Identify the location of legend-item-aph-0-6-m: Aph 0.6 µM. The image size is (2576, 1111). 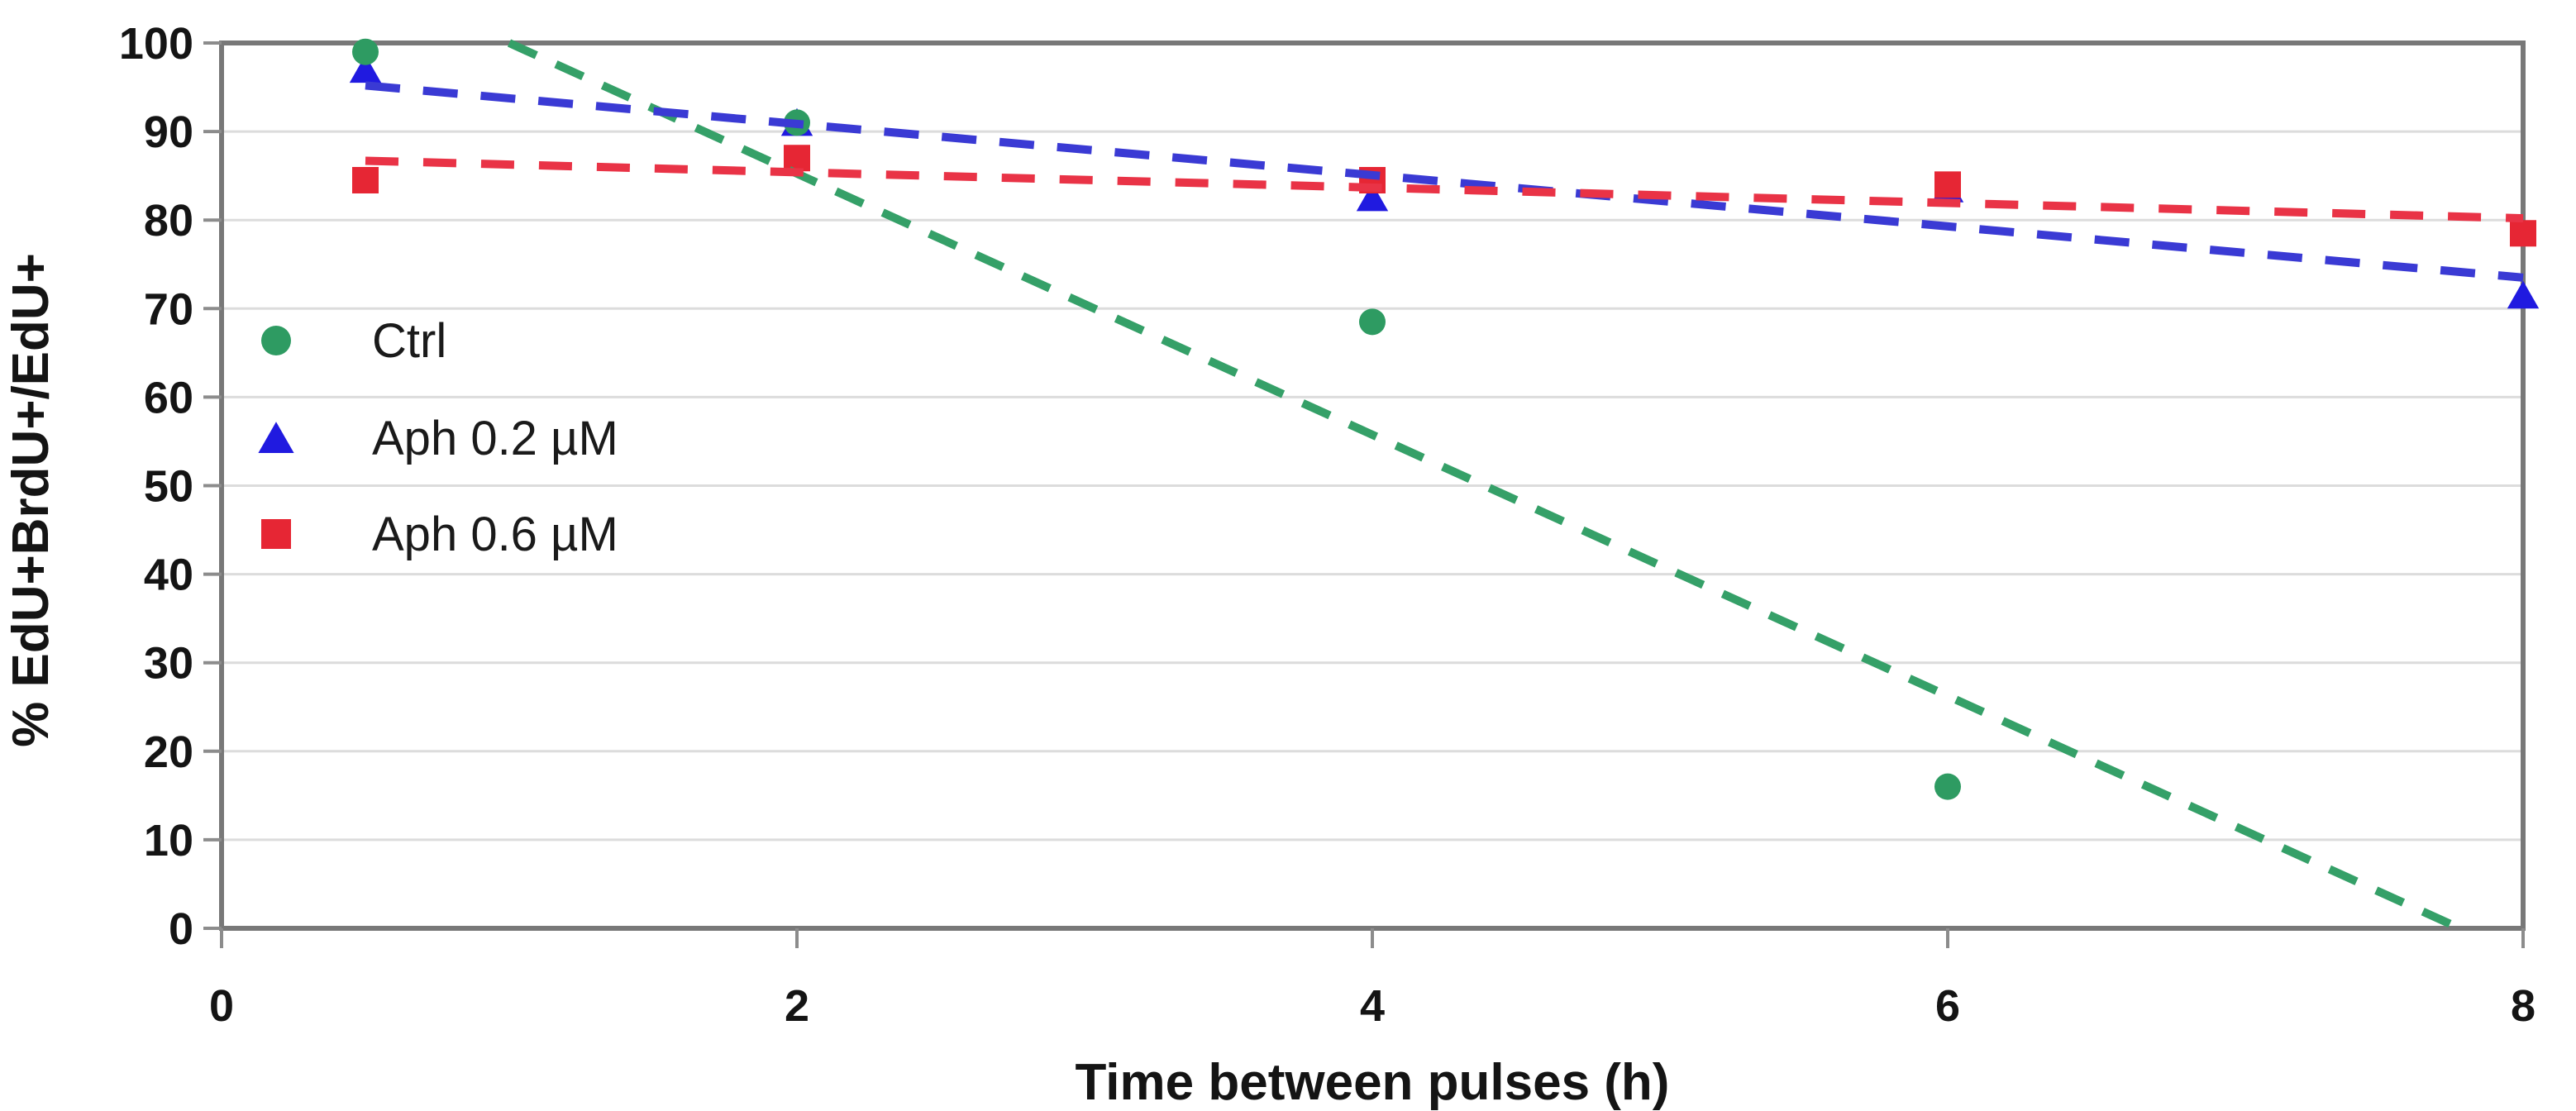
(439, 534).